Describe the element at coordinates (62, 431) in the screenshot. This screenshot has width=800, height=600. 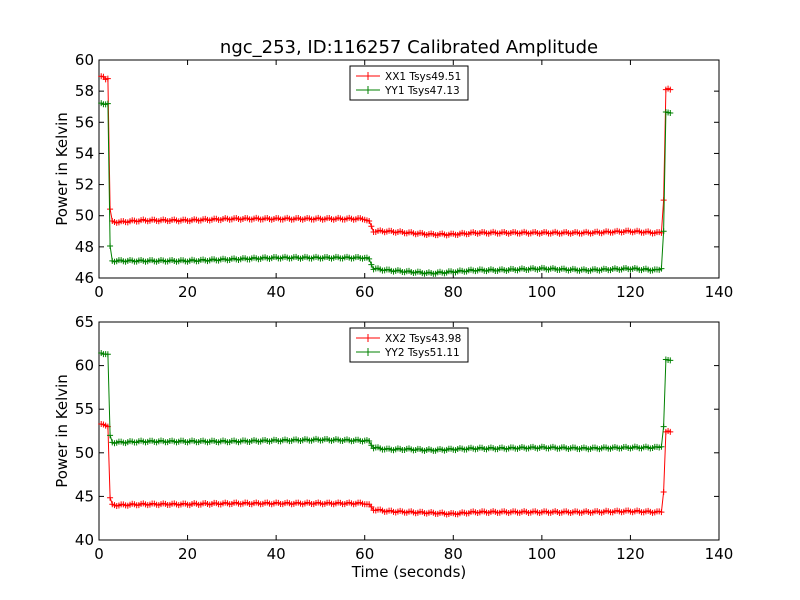
I see `ylabel-bottom: Power in Kelvin` at that location.